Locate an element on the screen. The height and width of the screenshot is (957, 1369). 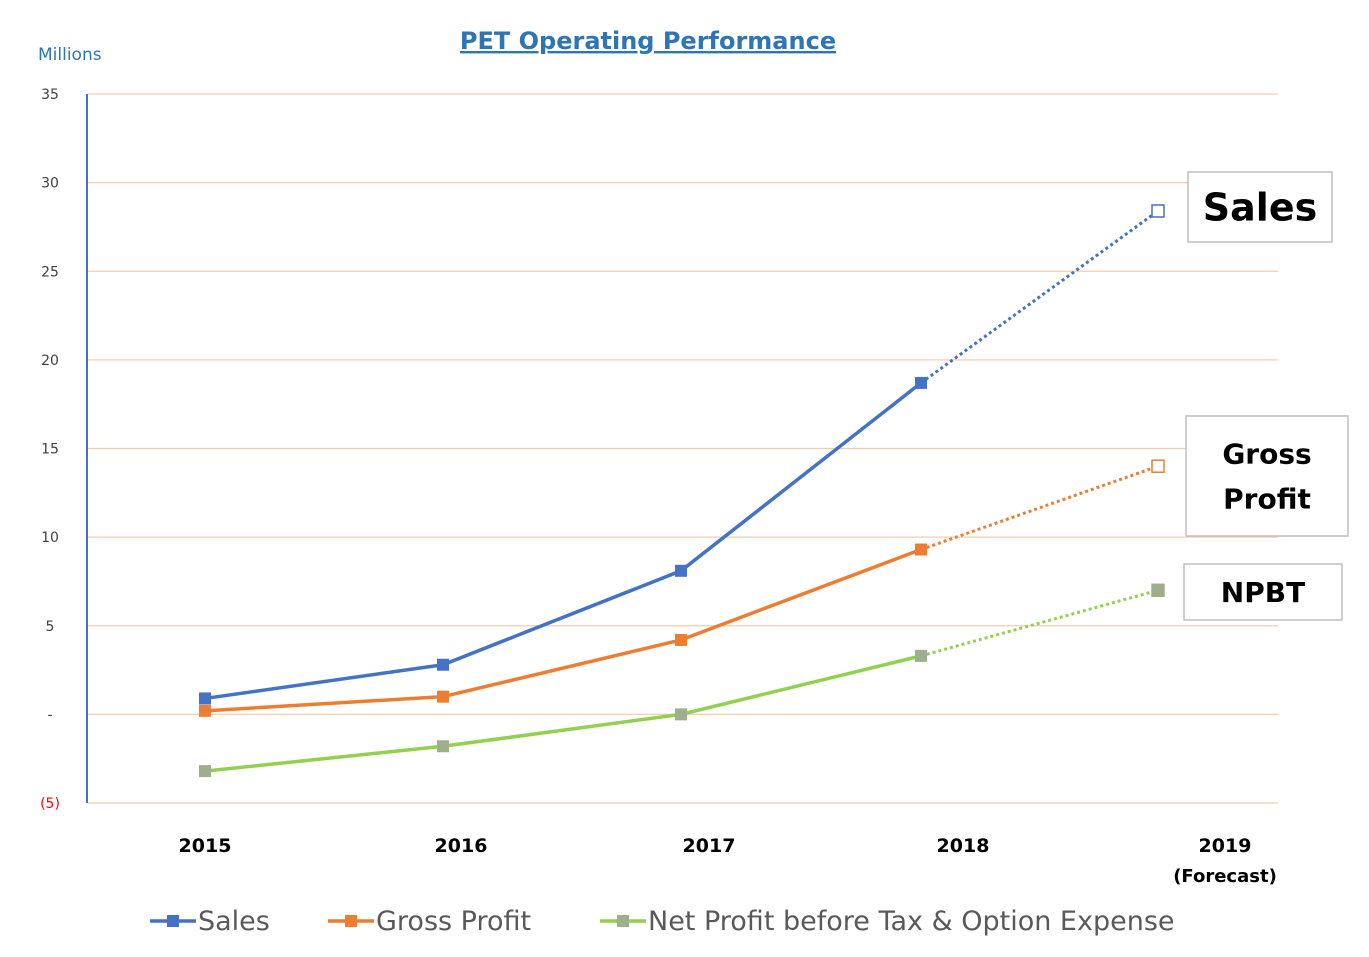
chart-title: PET Operating Performance is located at coordinates (648, 41).